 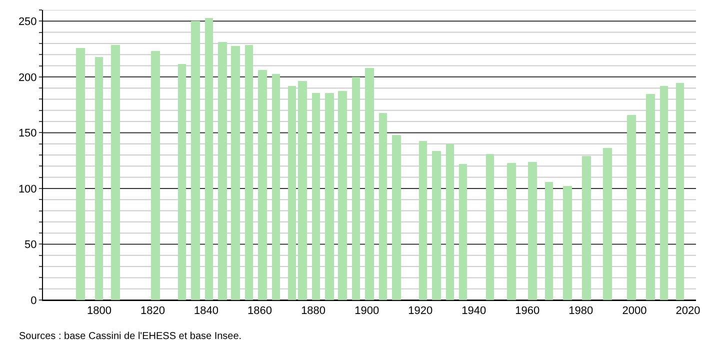 I want to click on x-tick-label: 2000, so click(x=634, y=311).